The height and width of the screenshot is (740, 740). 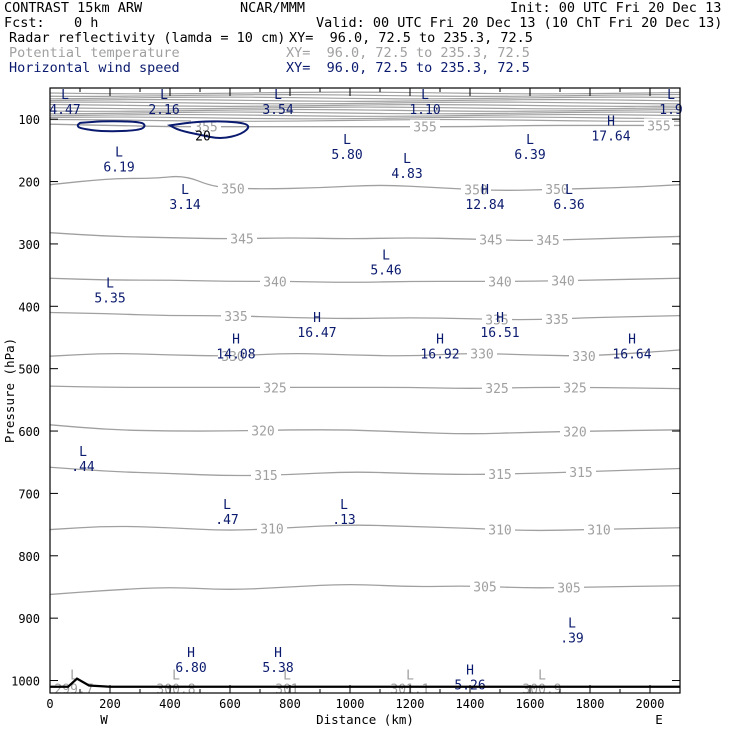 I want to click on theta-label-305: 305, so click(x=568, y=588).